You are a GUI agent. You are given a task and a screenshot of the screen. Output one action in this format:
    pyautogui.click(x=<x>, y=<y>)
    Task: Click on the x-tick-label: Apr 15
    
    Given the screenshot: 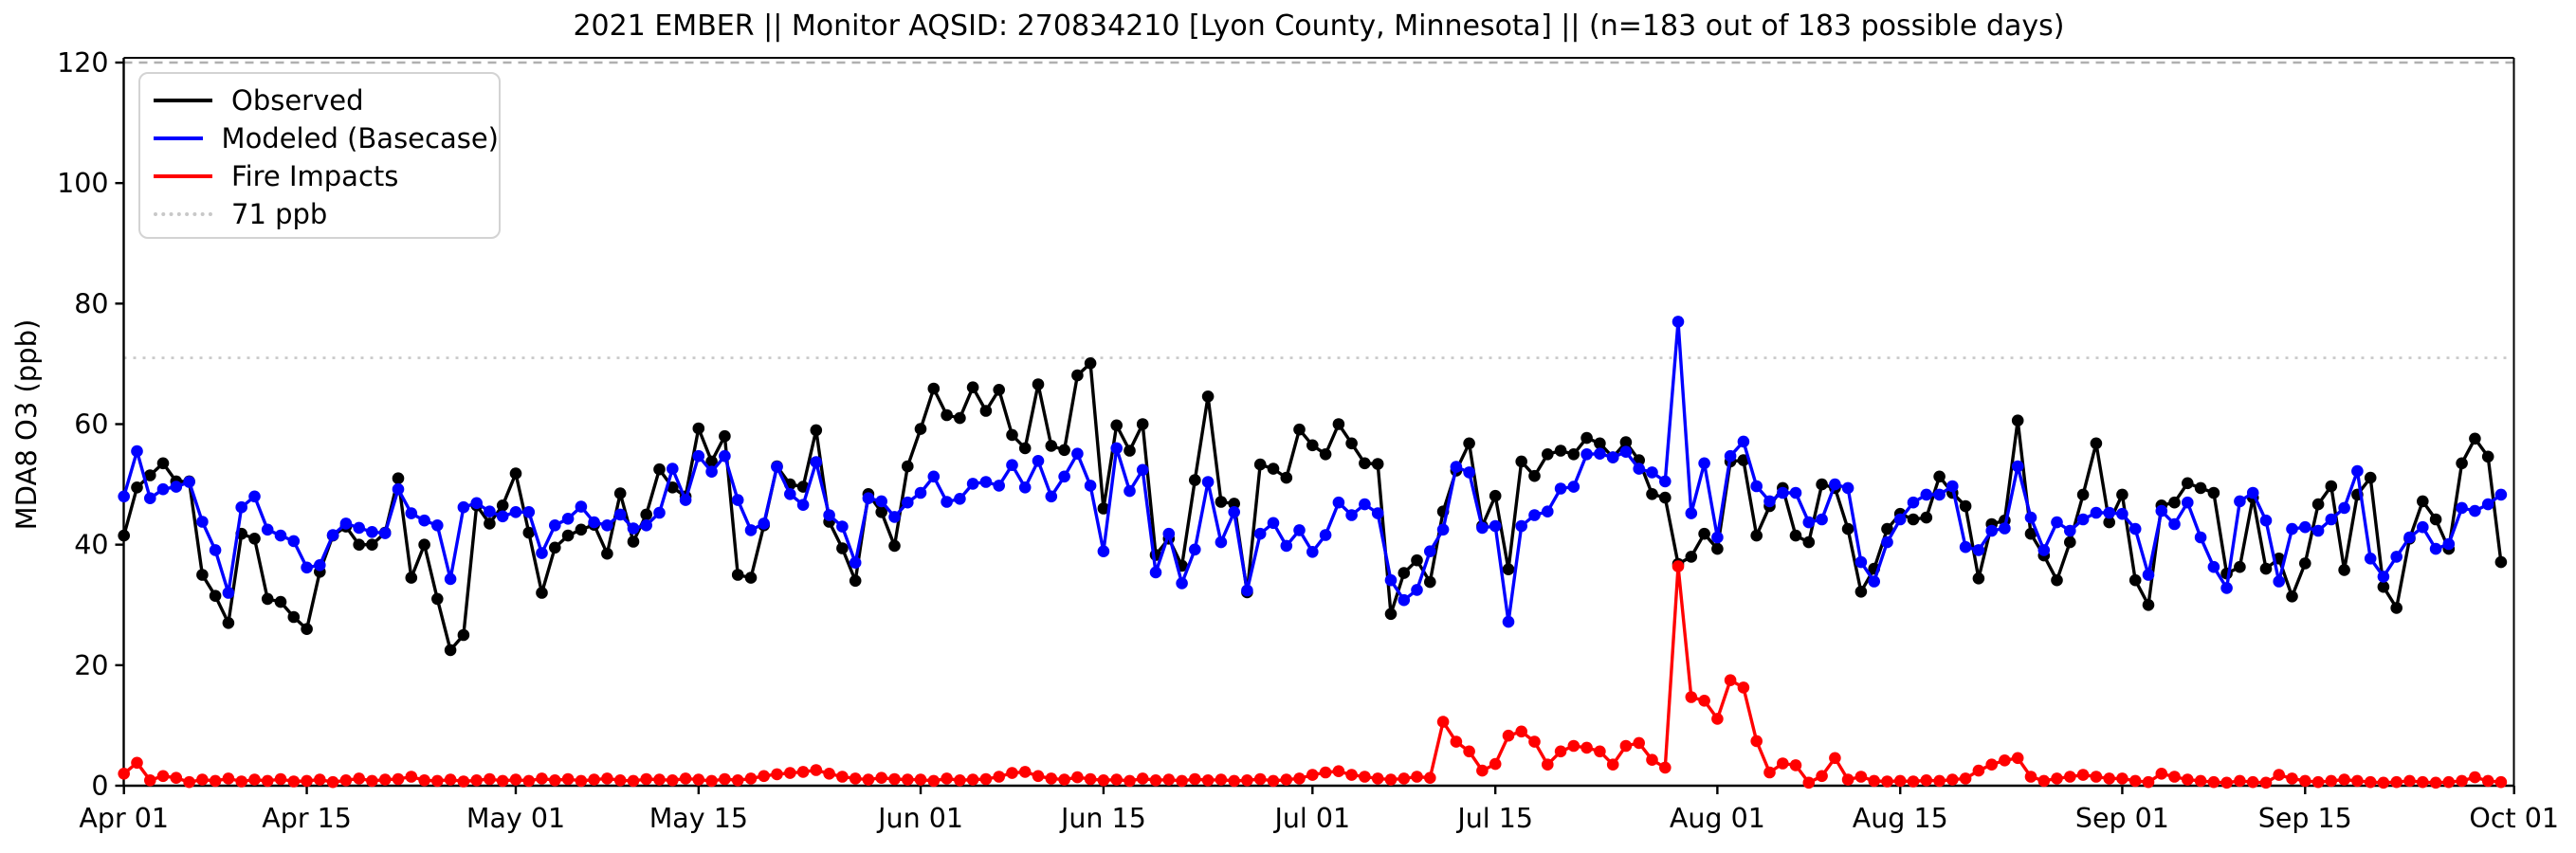 What is the action you would take?
    pyautogui.click(x=307, y=818)
    